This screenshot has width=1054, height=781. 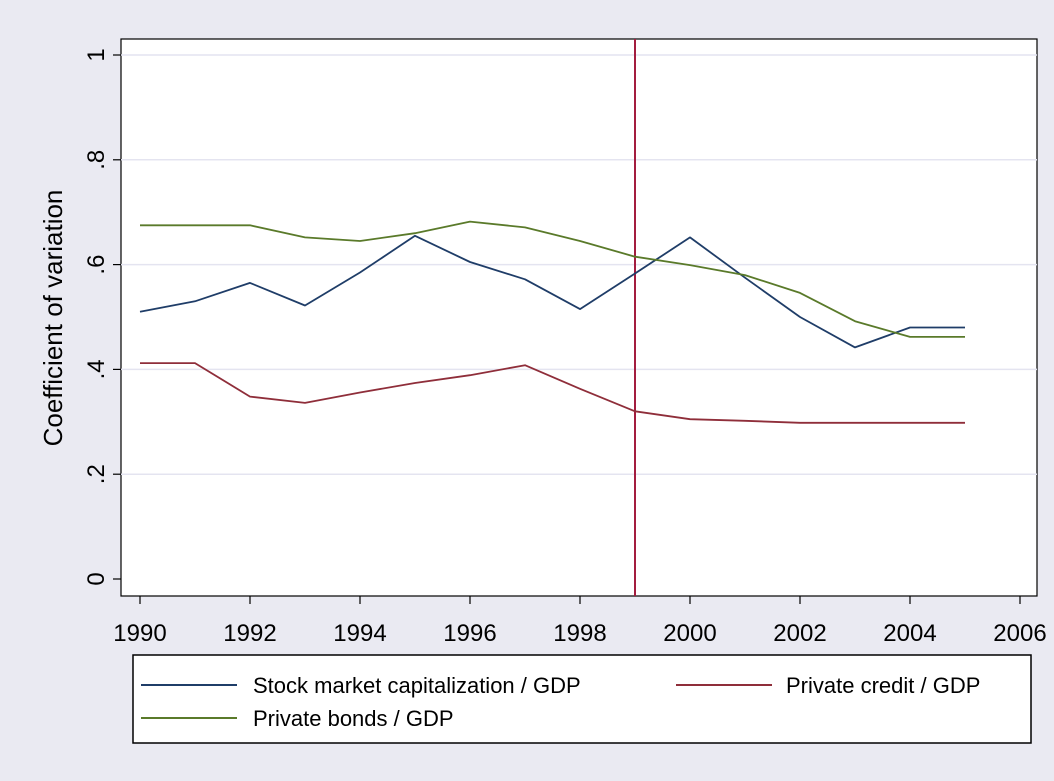 What do you see at coordinates (96, 474) in the screenshot?
I see `y-tick-label: .2` at bounding box center [96, 474].